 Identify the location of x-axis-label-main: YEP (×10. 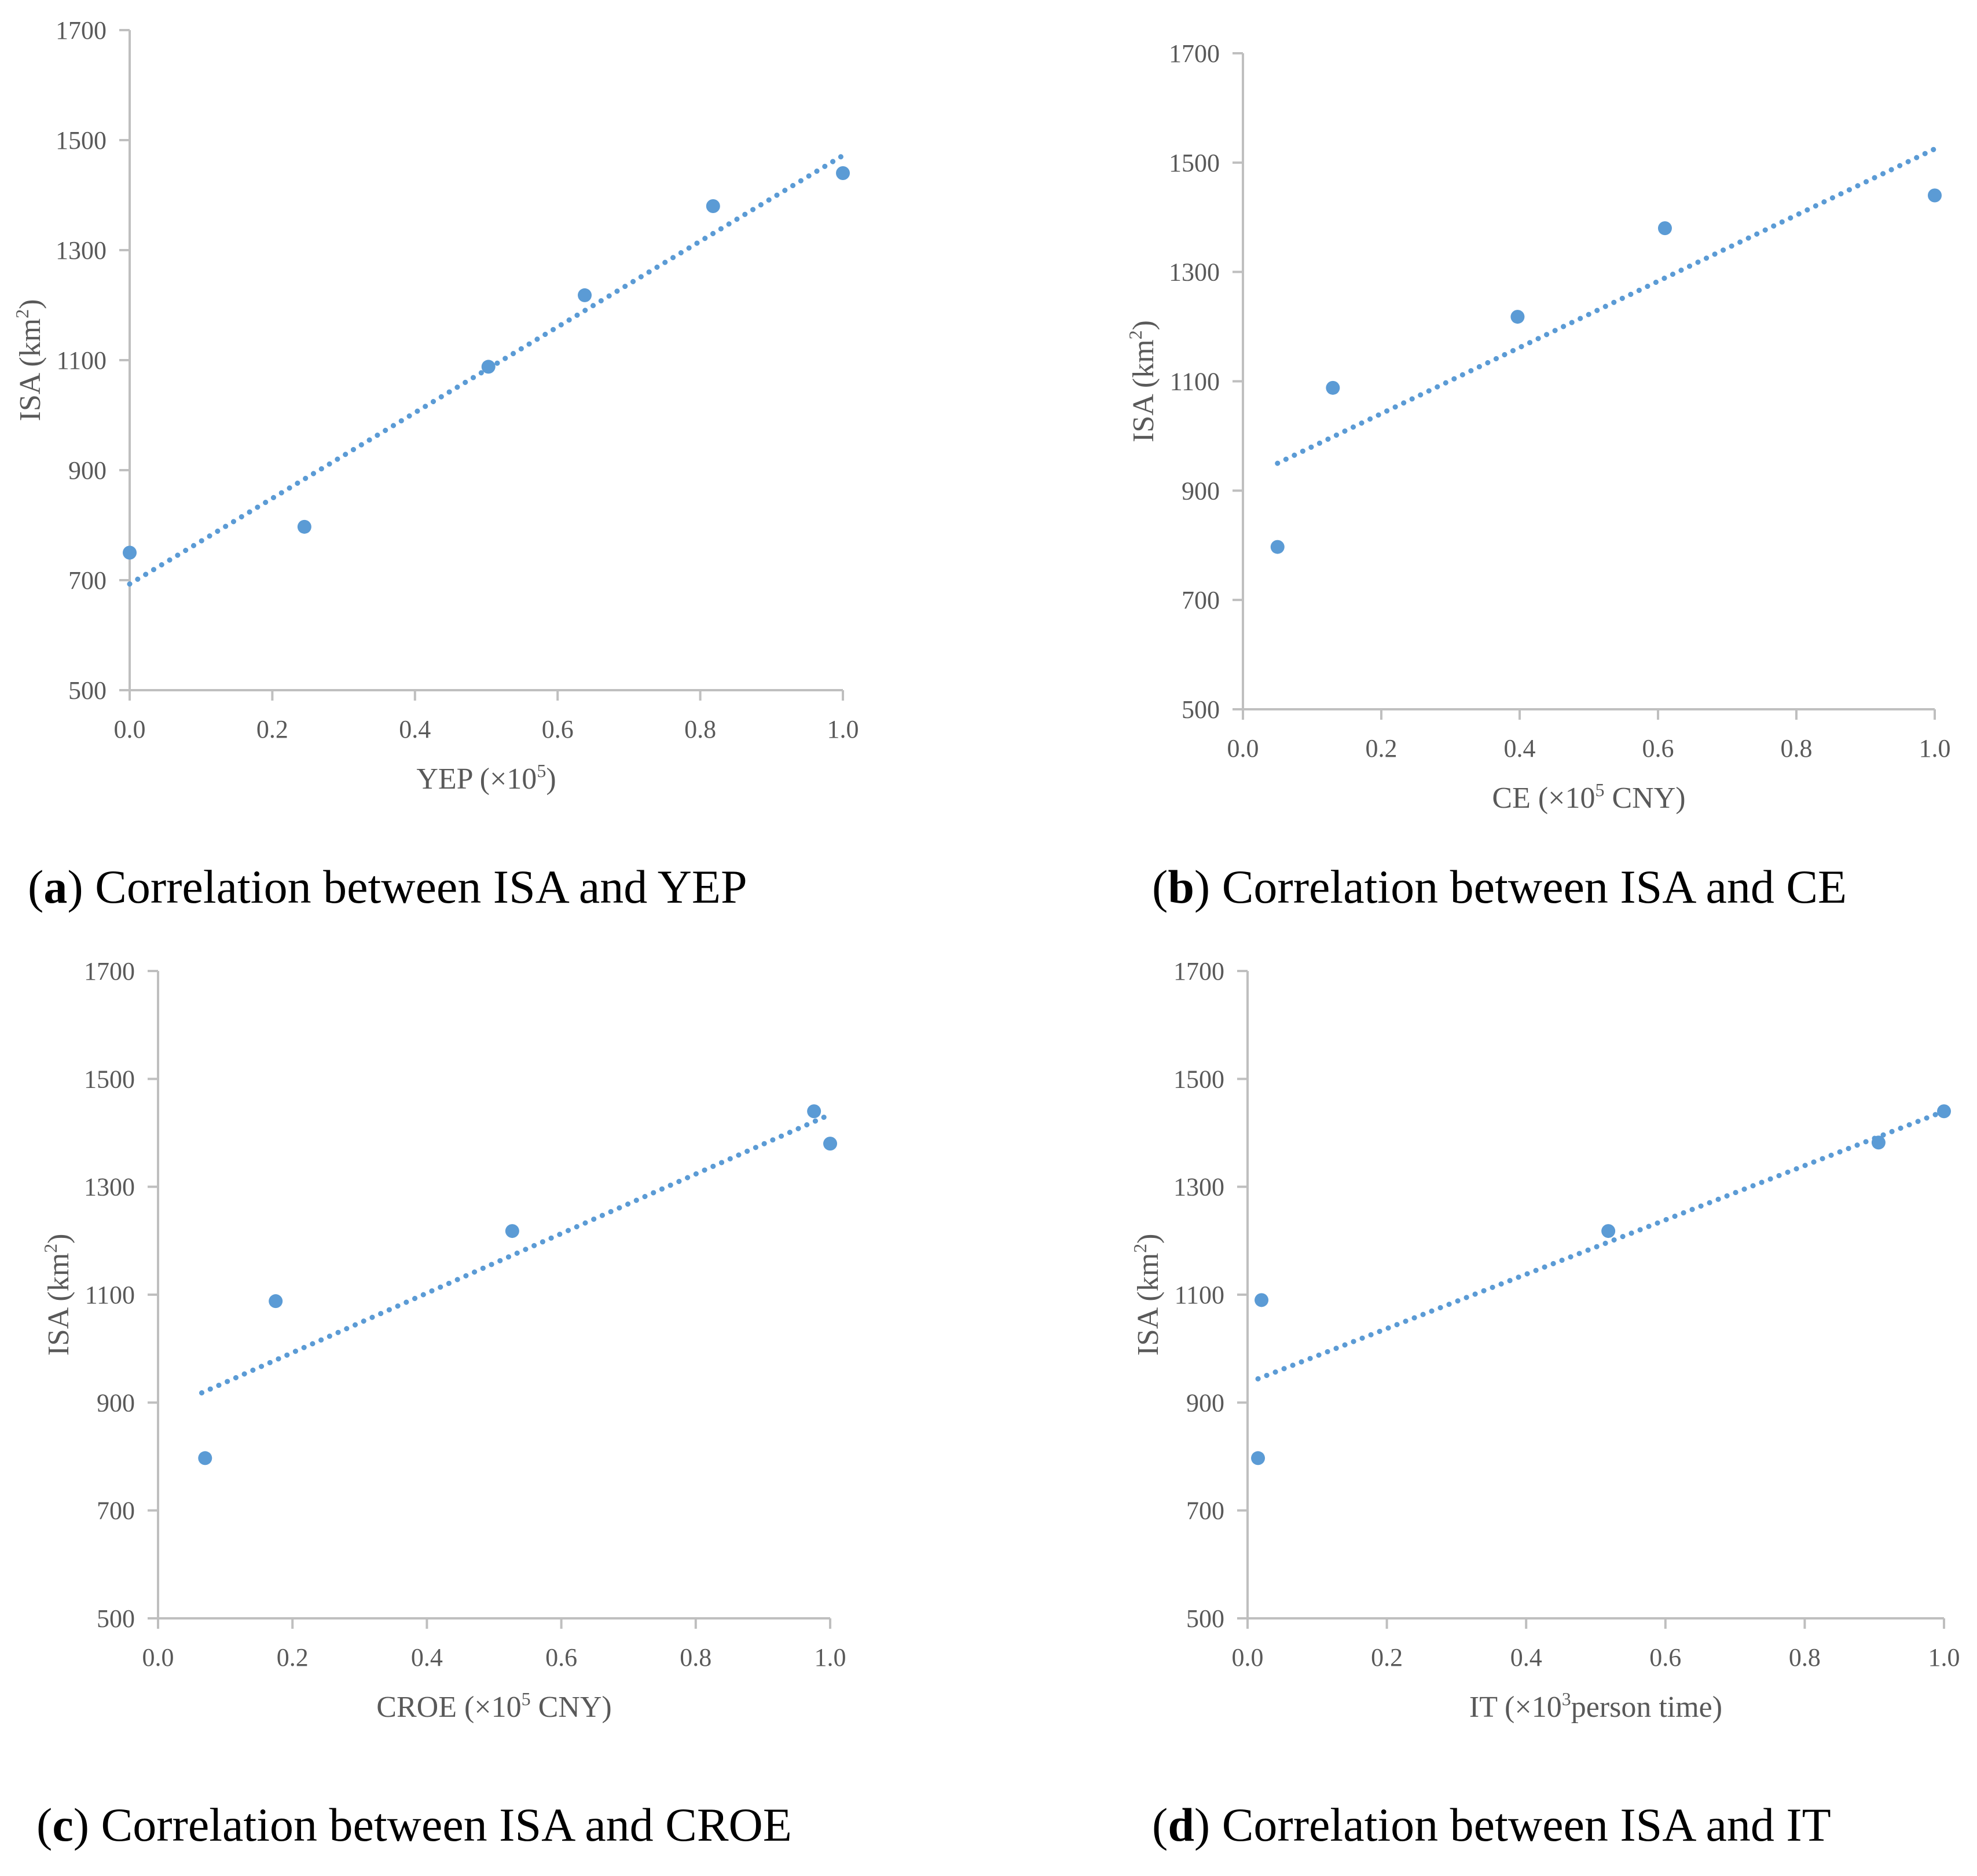
(476, 779).